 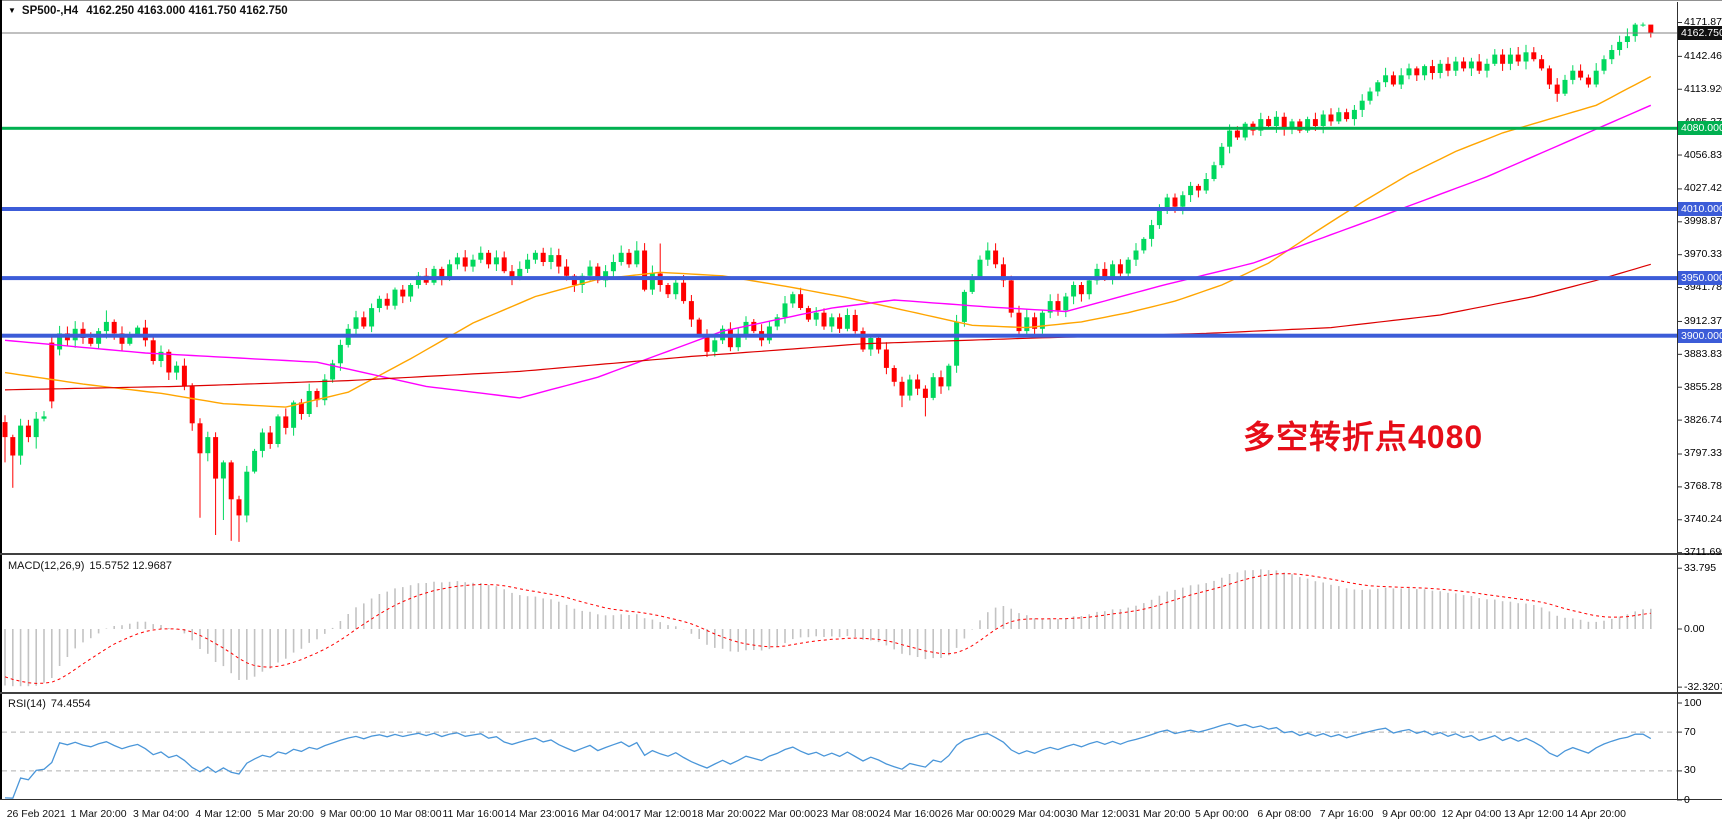 I want to click on time-axis-label: 30 Mar 12:00, so click(x=1097, y=814).